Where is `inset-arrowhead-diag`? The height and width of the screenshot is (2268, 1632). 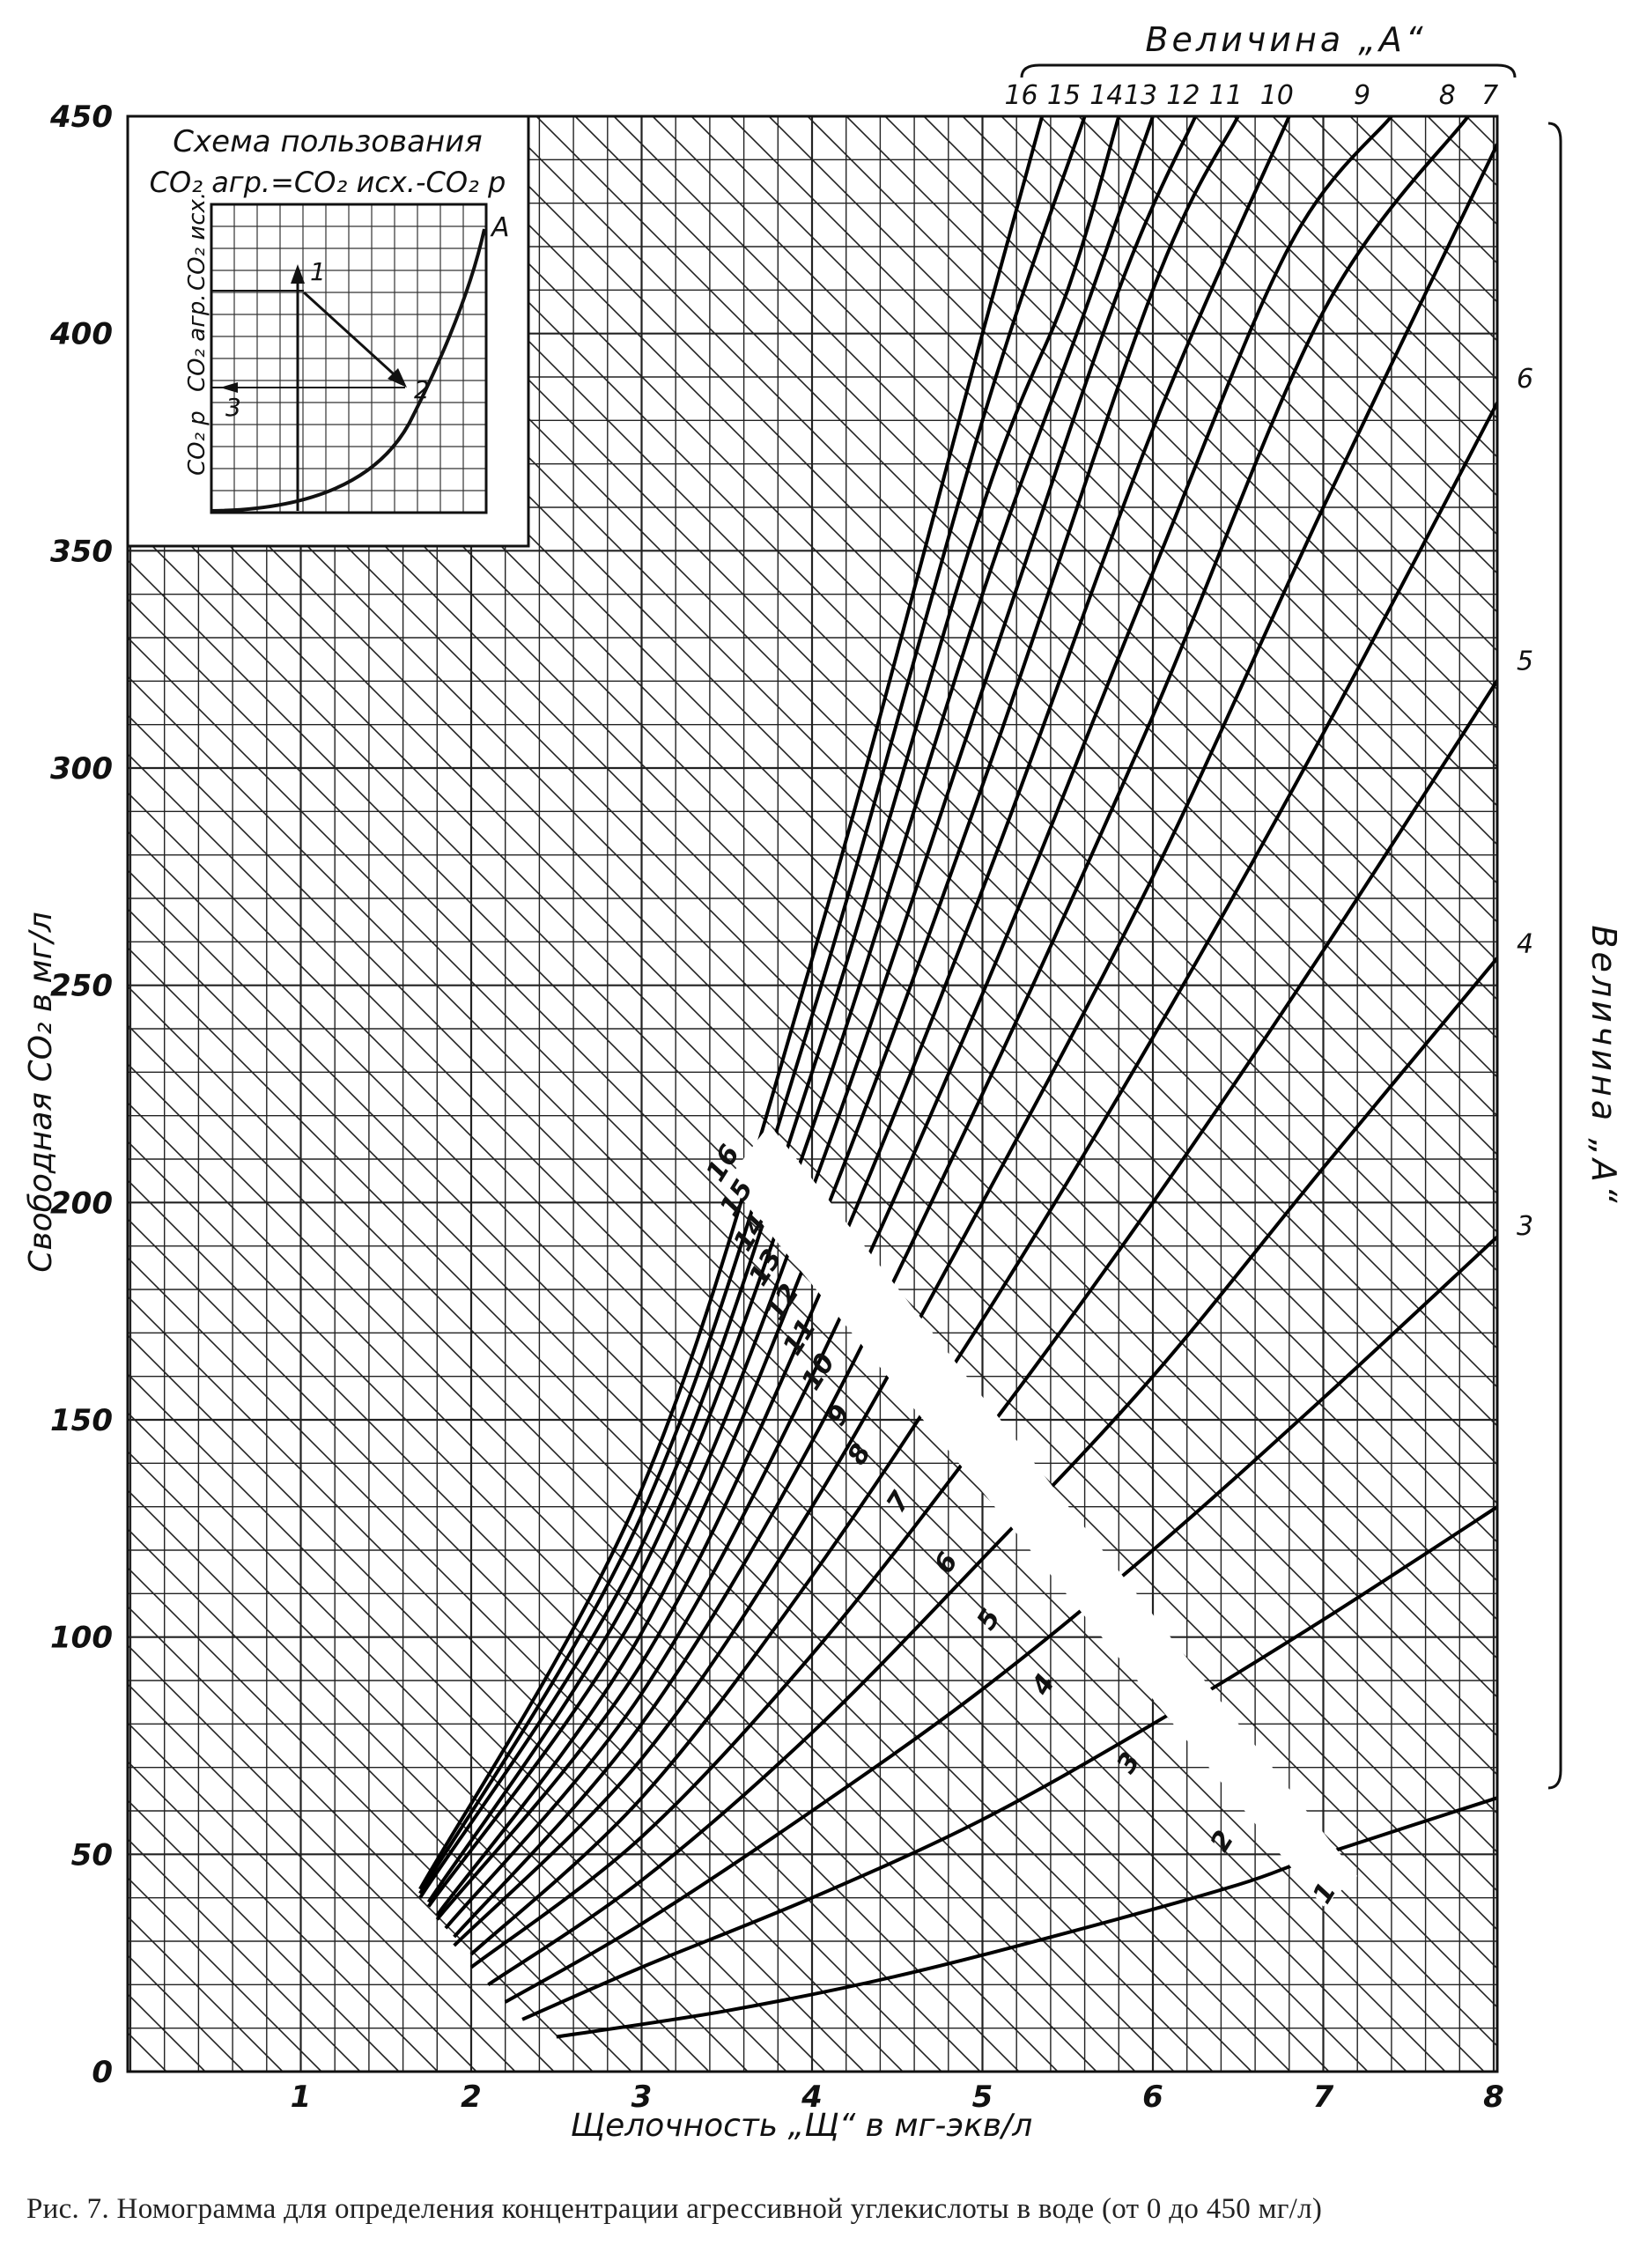 inset-arrowhead-diag is located at coordinates (398, 378).